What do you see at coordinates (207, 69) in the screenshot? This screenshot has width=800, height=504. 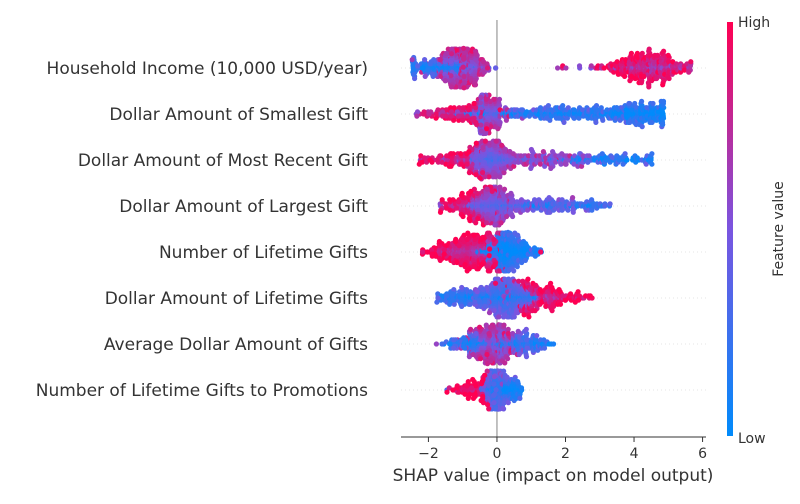 I see `feature-label: Household Income (10,000 USD/year)` at bounding box center [207, 69].